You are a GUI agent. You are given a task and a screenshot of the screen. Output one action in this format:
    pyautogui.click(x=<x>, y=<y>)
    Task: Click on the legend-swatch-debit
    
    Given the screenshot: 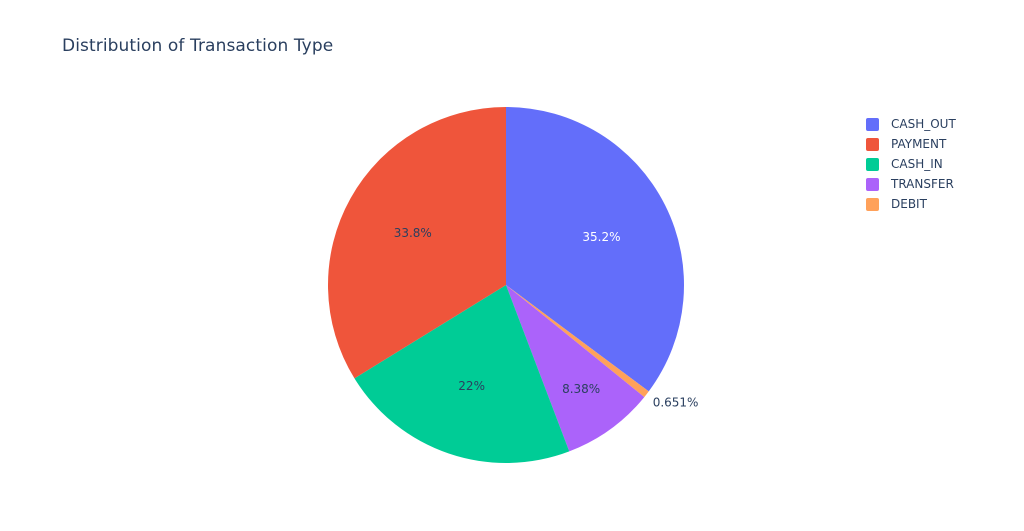 What is the action you would take?
    pyautogui.click(x=872, y=204)
    